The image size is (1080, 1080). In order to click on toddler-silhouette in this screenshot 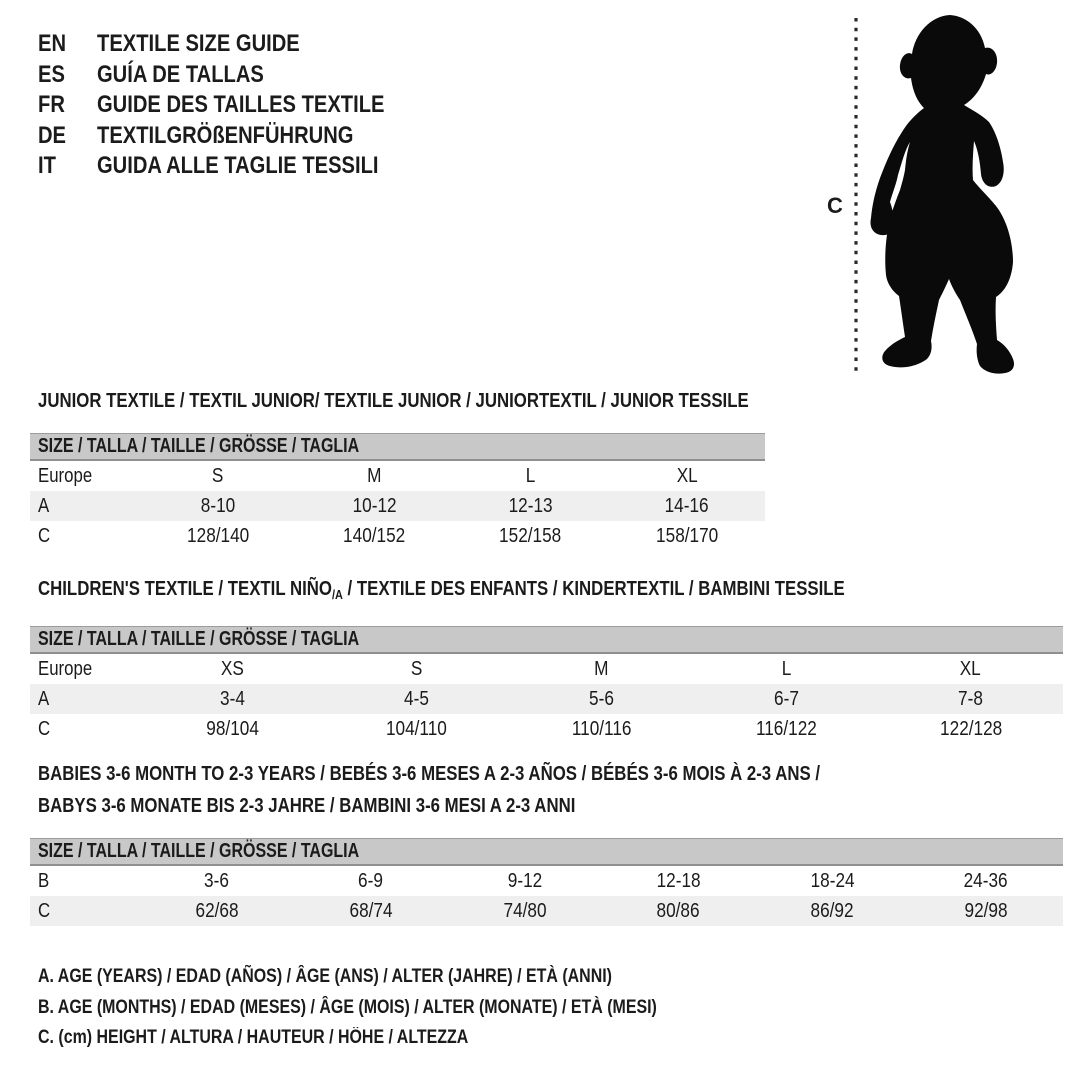, I will do `click(934, 194)`.